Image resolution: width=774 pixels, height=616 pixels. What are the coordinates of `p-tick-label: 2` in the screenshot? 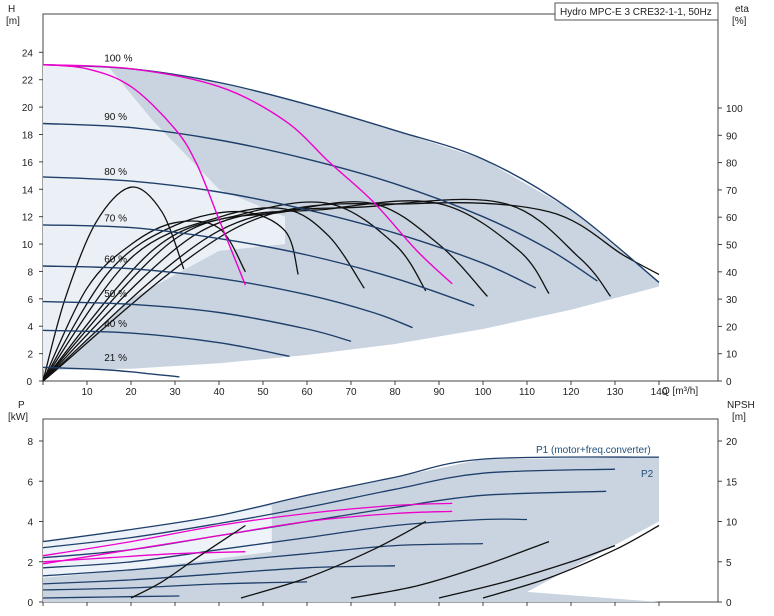 It's located at (30, 563).